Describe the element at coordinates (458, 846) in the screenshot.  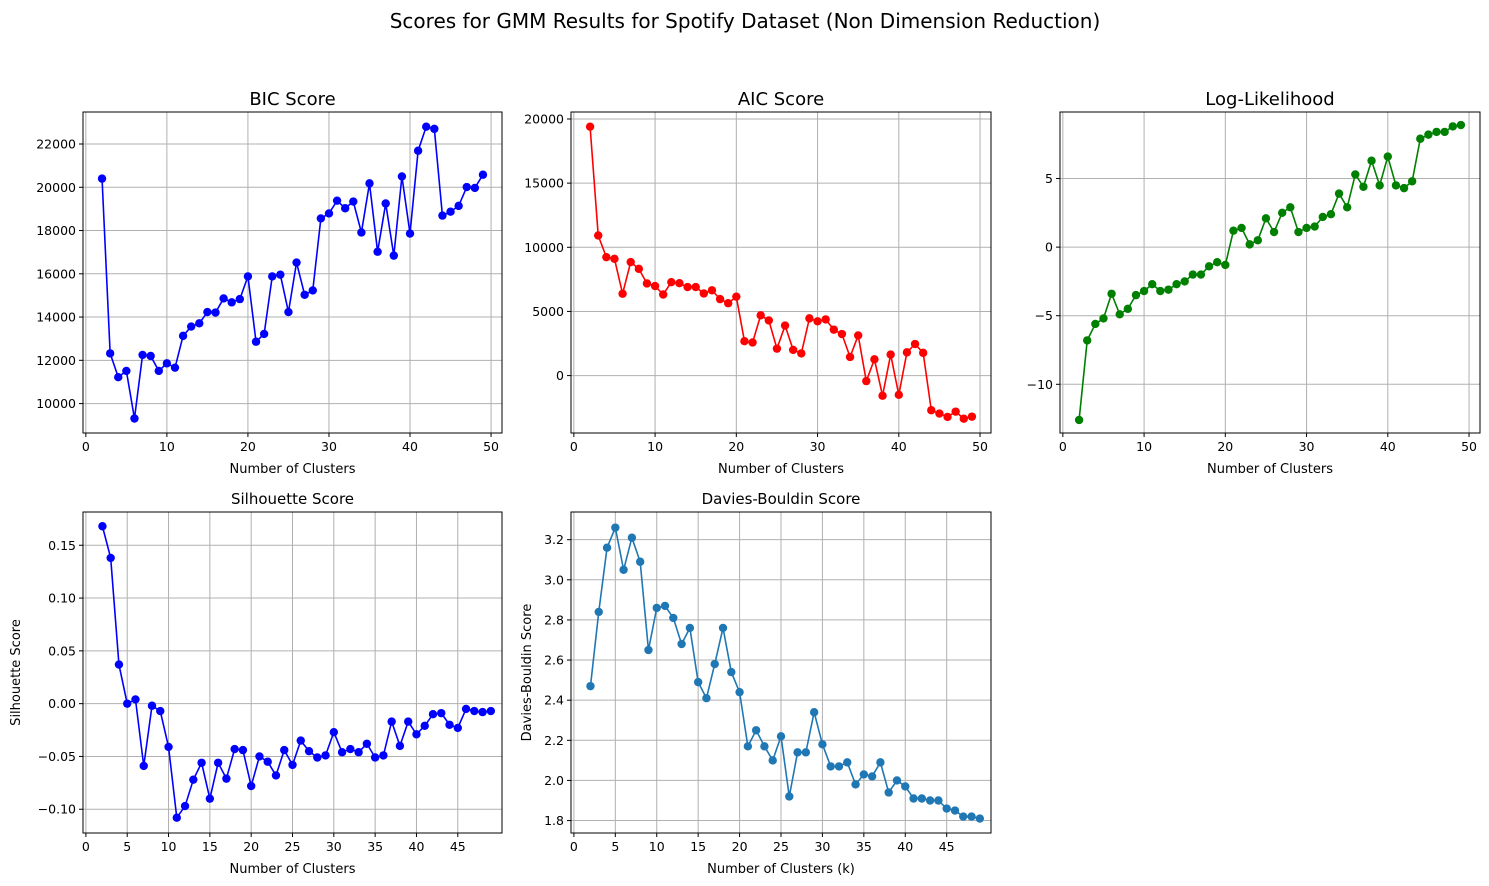
I see `x-tick-label: 45` at that location.